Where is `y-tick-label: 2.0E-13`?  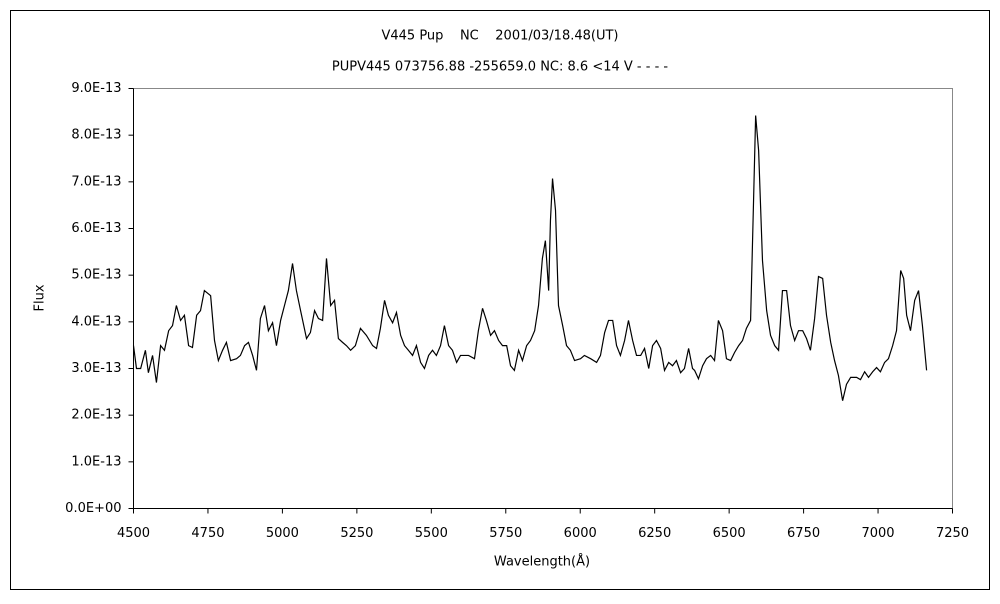 y-tick-label: 2.0E-13 is located at coordinates (96, 415).